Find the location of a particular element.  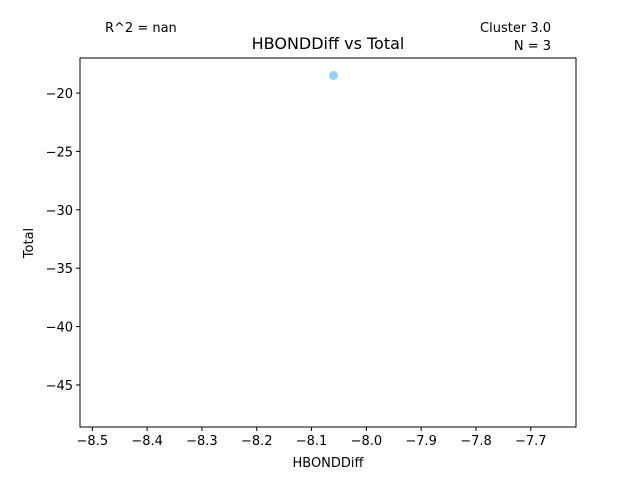

plot-area is located at coordinates (333, 76).